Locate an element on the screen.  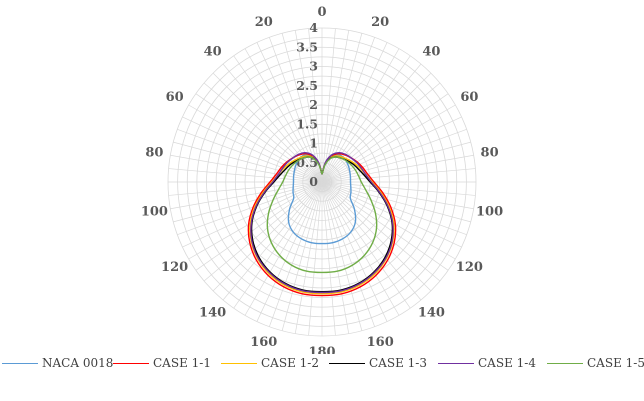
radial-tick-label: 2.5 is located at coordinates (307, 85).